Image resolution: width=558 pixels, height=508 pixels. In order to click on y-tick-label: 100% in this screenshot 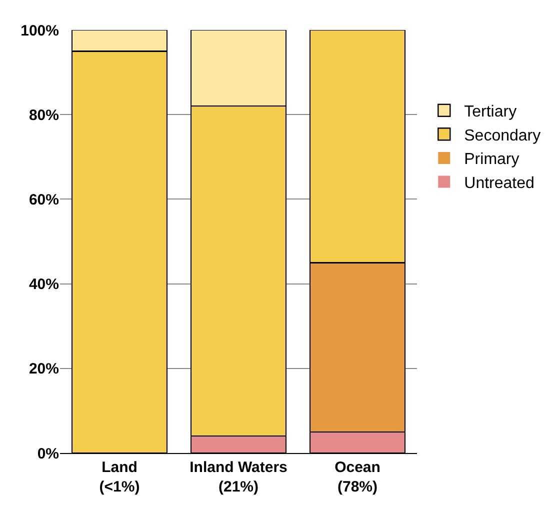, I will do `click(39, 31)`.